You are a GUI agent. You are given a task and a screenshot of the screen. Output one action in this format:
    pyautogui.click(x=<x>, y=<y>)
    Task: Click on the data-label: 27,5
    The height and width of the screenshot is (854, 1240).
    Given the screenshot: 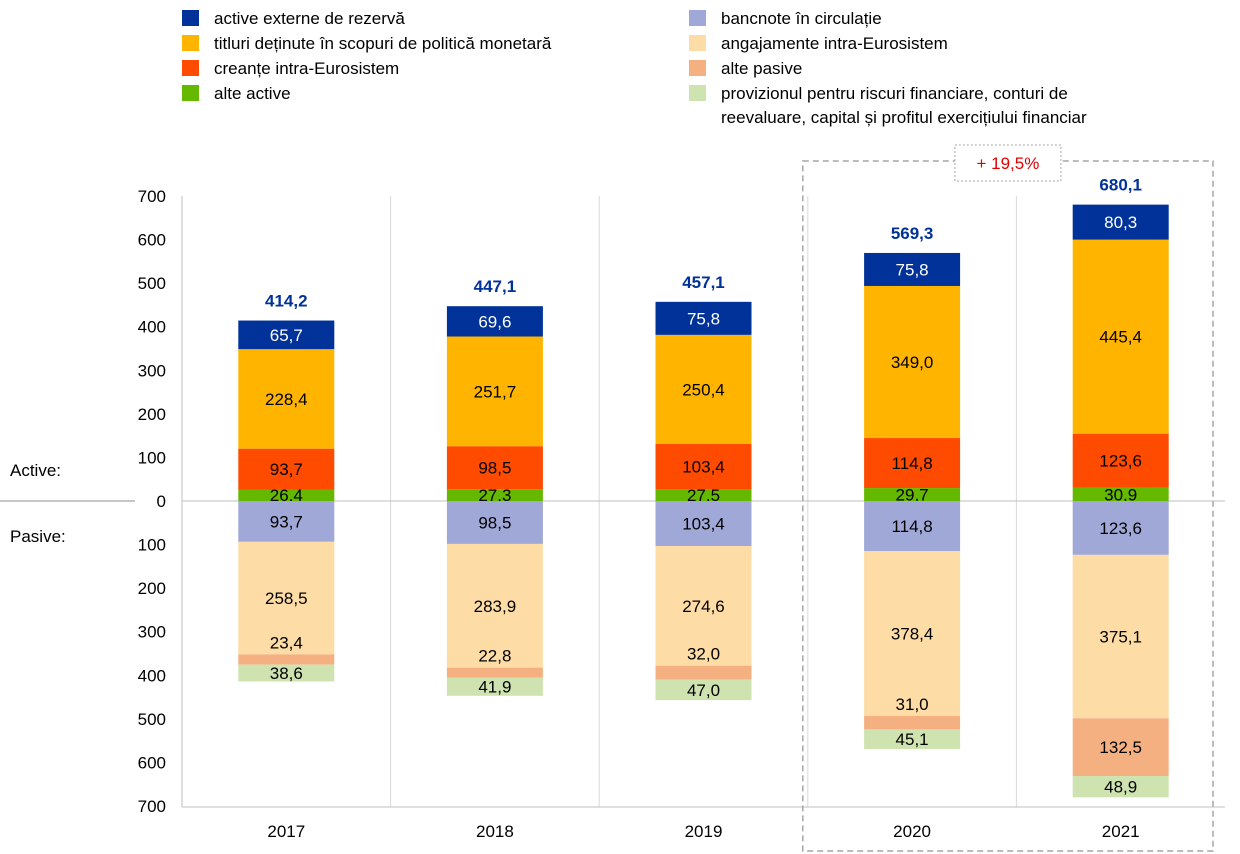 What is the action you would take?
    pyautogui.click(x=703, y=495)
    